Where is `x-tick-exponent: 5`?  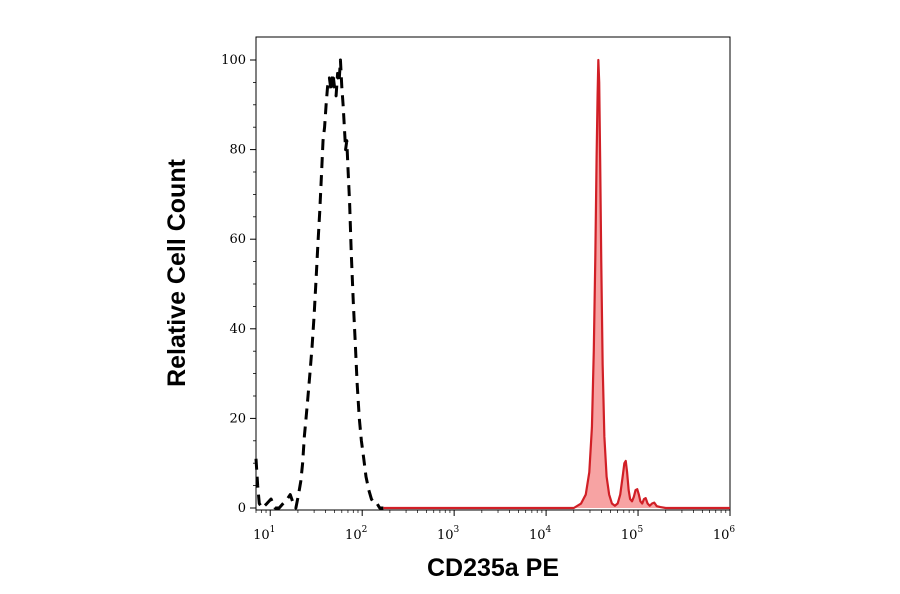
x-tick-exponent: 5 is located at coordinates (640, 530).